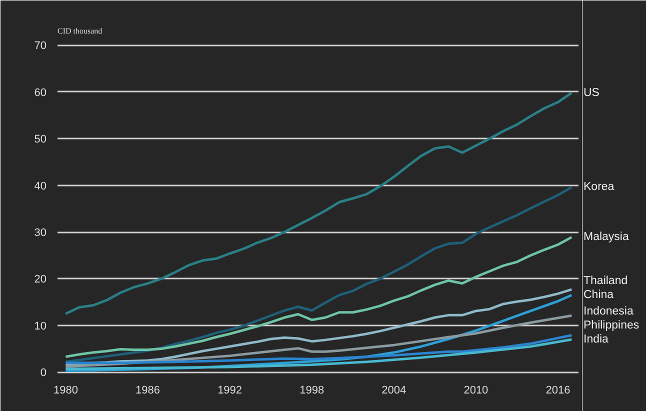  Describe the element at coordinates (592, 92) in the screenshot. I see `series-label: US` at that location.